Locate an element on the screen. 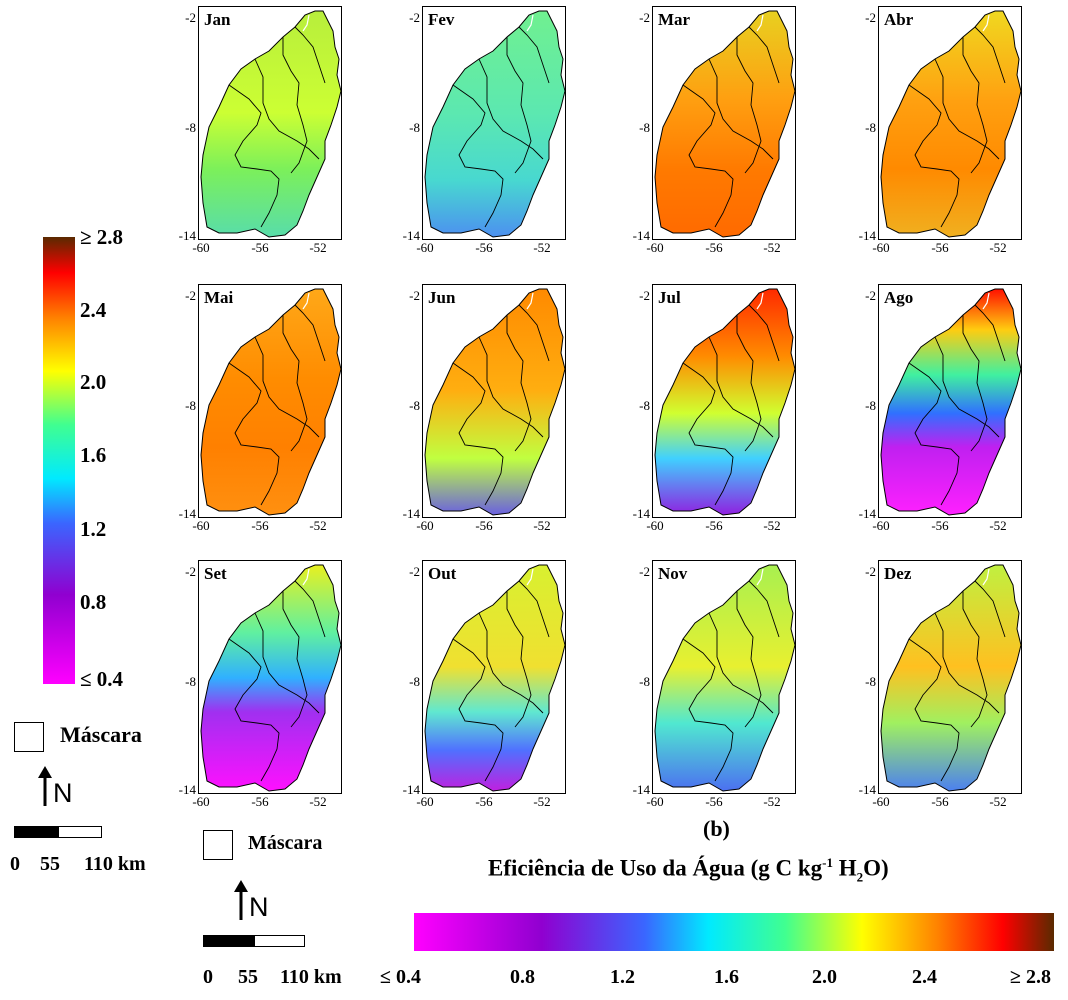 The image size is (1068, 1000). month-label: Jan is located at coordinates (217, 19).